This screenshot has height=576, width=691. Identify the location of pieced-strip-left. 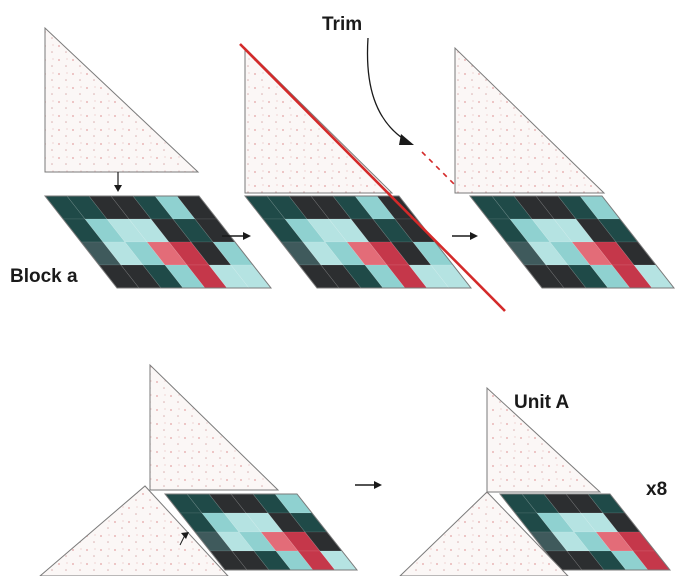
(261, 532).